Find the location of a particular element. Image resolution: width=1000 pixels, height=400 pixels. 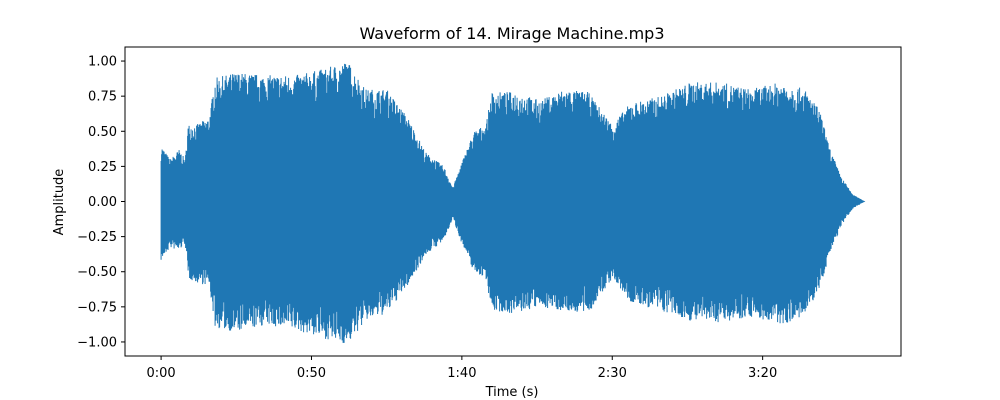

y-tick-label: −1.00 is located at coordinates (97, 342).